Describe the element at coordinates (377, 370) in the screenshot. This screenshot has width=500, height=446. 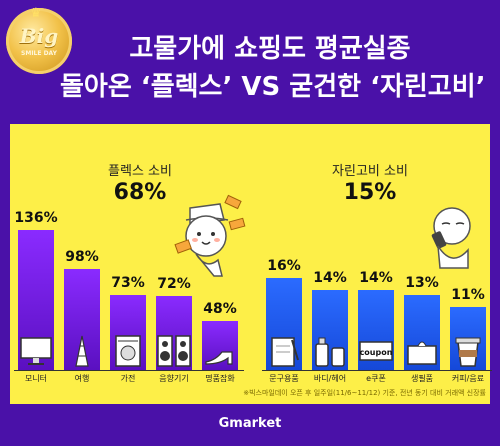
I see `frugal-baseline` at that location.